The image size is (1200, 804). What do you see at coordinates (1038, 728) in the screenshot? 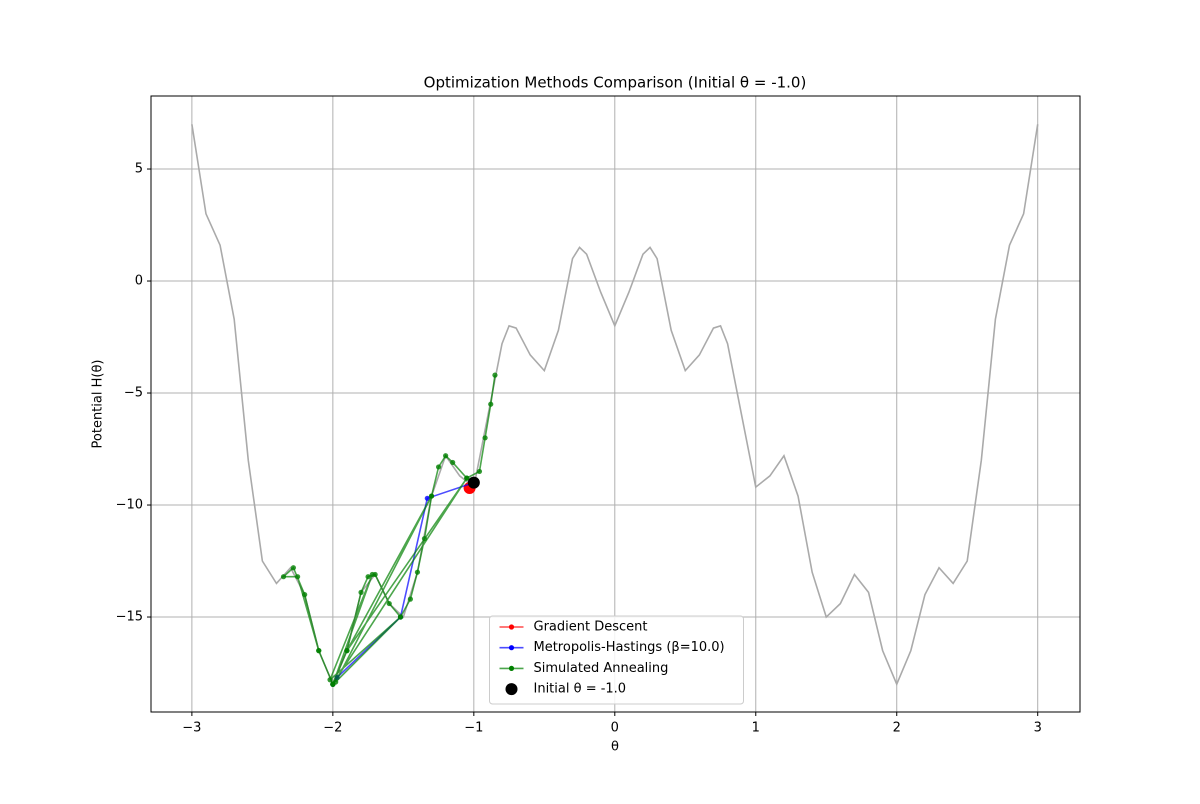
I see `x-tick-label: 3` at bounding box center [1038, 728].